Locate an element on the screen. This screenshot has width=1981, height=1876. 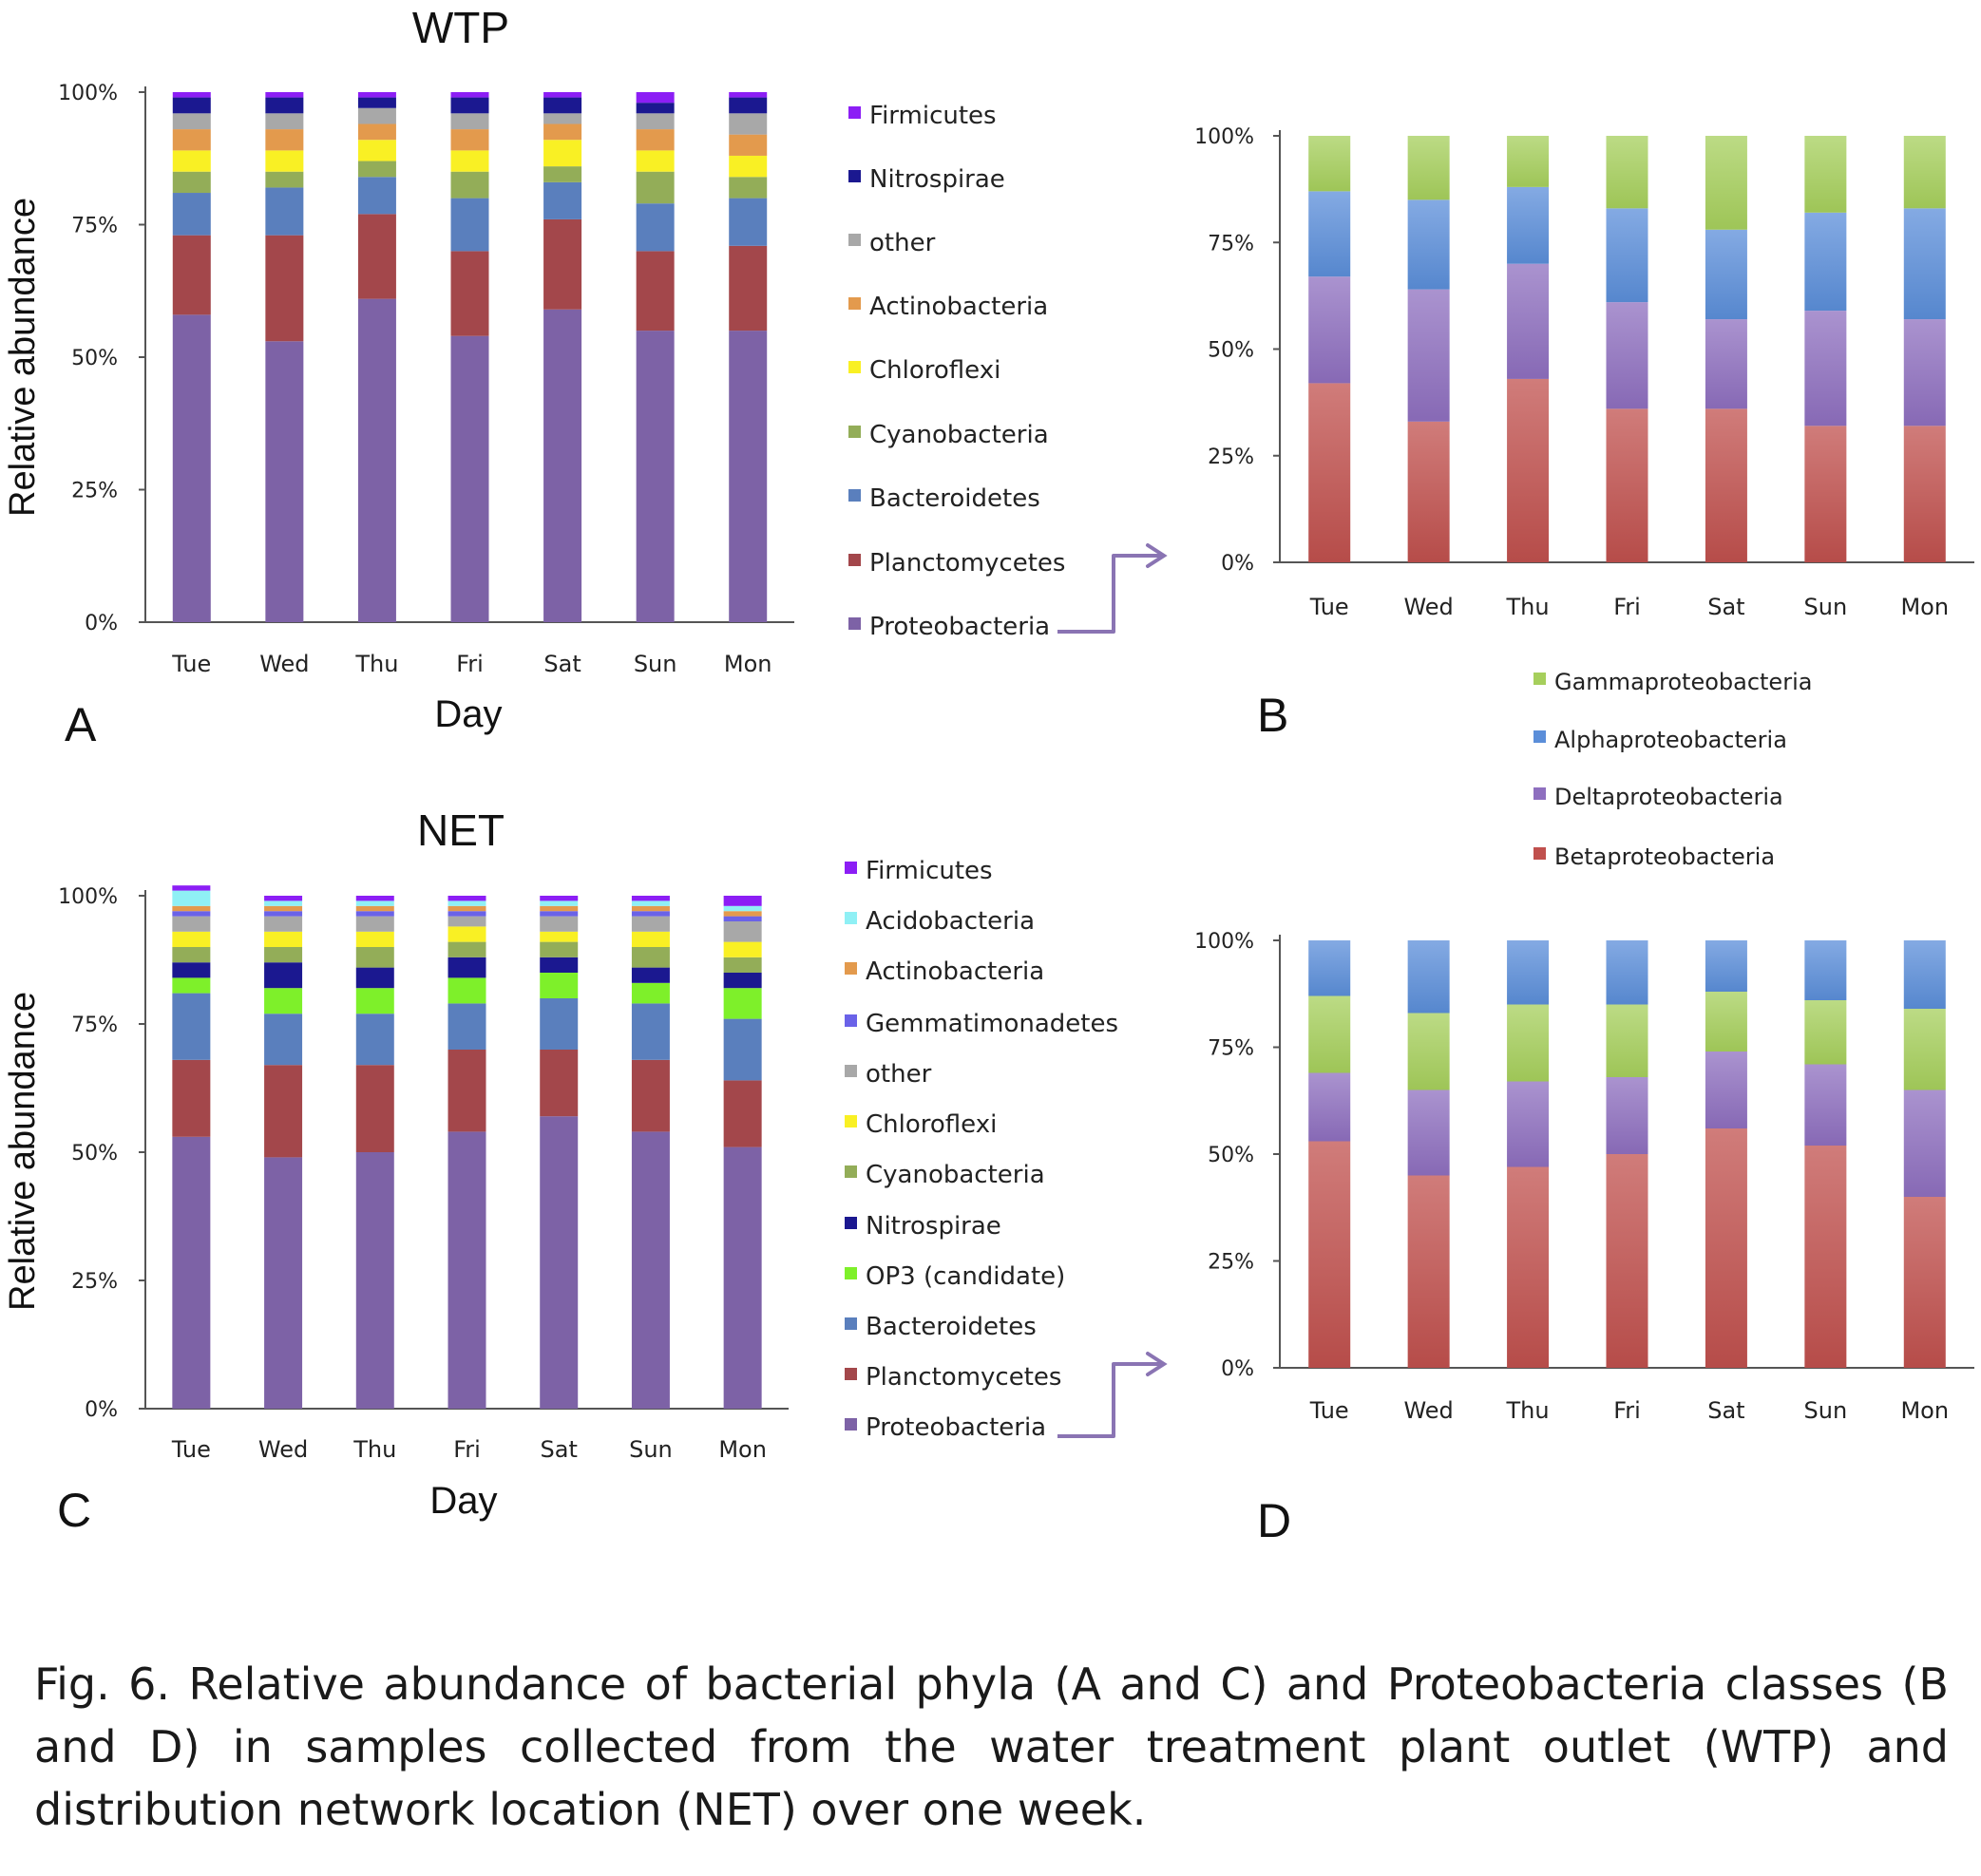
panel-c-bar-sat-gemmatimonadetes is located at coordinates (559, 914).